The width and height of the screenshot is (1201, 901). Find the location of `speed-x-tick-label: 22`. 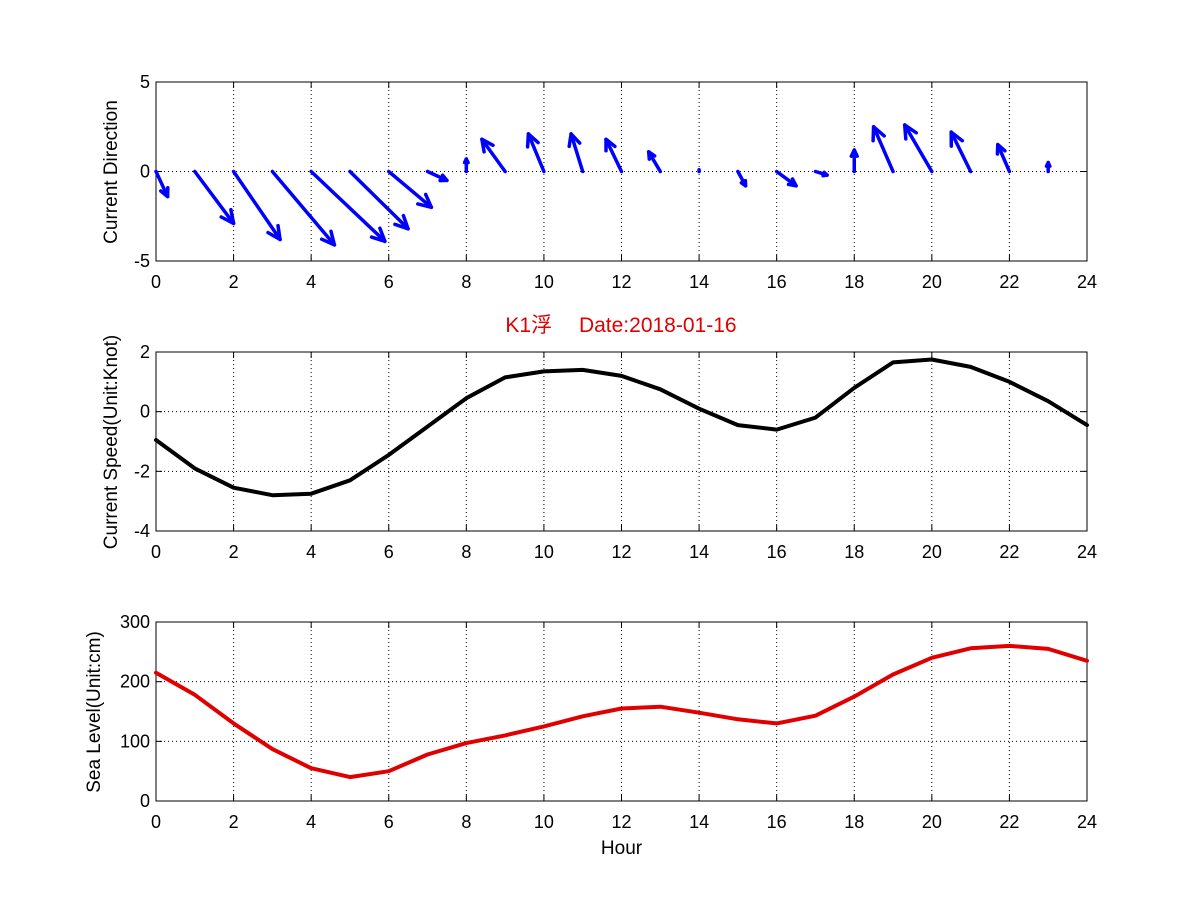

speed-x-tick-label: 22 is located at coordinates (1009, 552).